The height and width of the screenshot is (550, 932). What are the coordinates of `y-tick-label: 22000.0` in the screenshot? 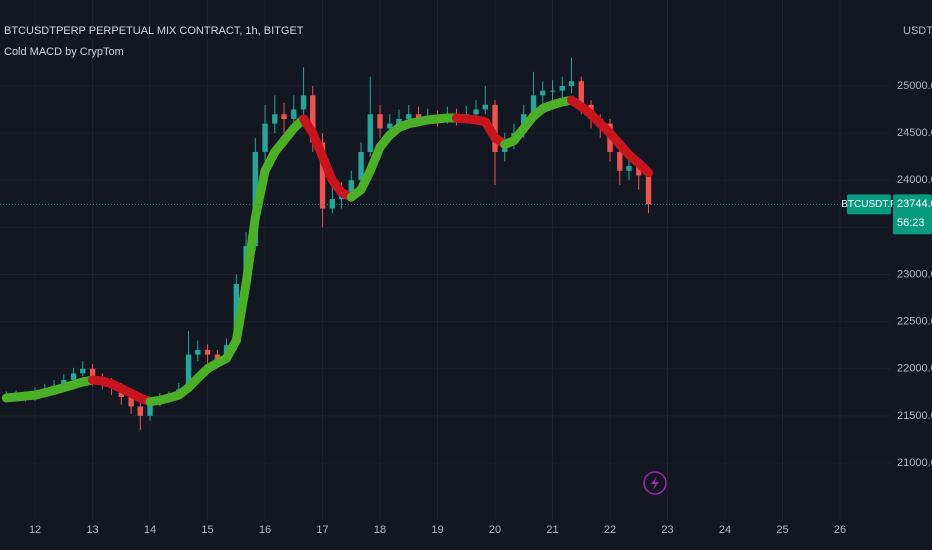 It's located at (914, 369).